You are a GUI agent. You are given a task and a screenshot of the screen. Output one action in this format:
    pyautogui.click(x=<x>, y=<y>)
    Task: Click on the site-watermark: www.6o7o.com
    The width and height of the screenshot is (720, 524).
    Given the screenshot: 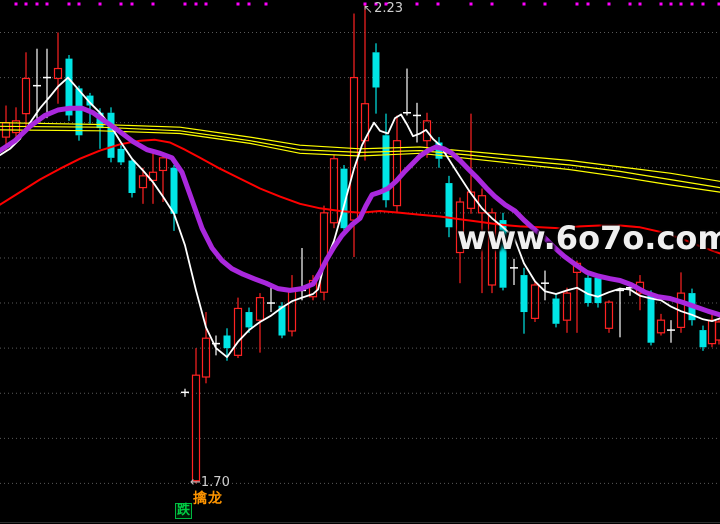 What is the action you would take?
    pyautogui.click(x=588, y=238)
    